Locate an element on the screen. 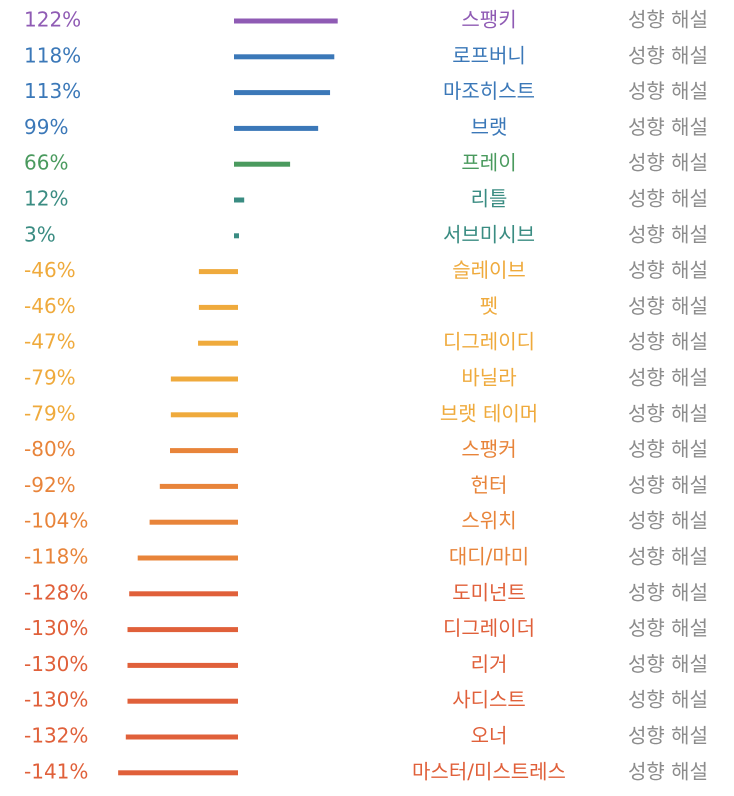  chart-row: 99% 브랫 성향 해설 is located at coordinates (366, 127).